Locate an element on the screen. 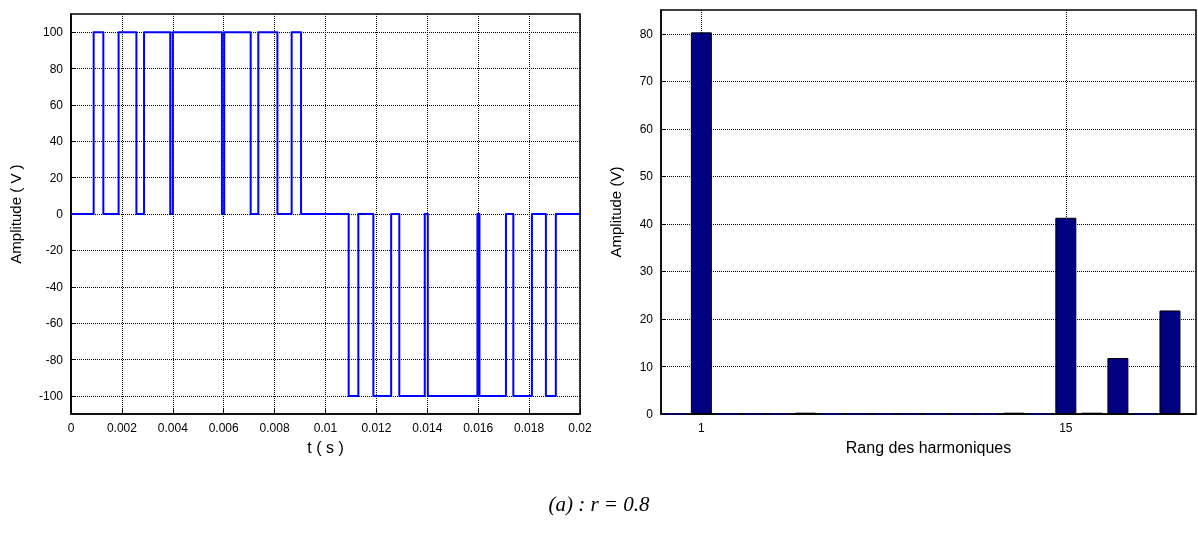  x-axis-title: t ( s ) is located at coordinates (325, 447).